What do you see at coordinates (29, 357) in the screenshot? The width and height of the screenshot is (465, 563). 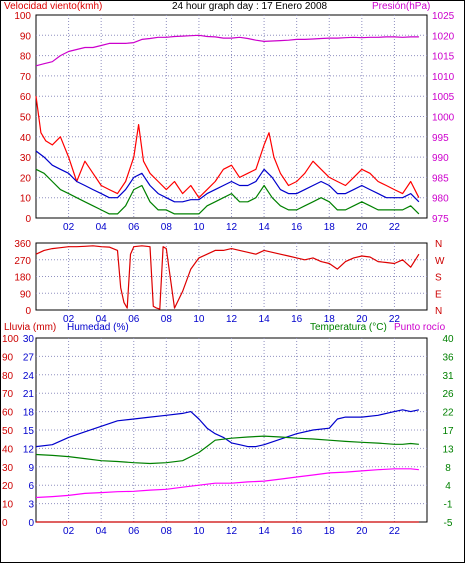 I see `humidity-y-tick-label: 27` at bounding box center [29, 357].